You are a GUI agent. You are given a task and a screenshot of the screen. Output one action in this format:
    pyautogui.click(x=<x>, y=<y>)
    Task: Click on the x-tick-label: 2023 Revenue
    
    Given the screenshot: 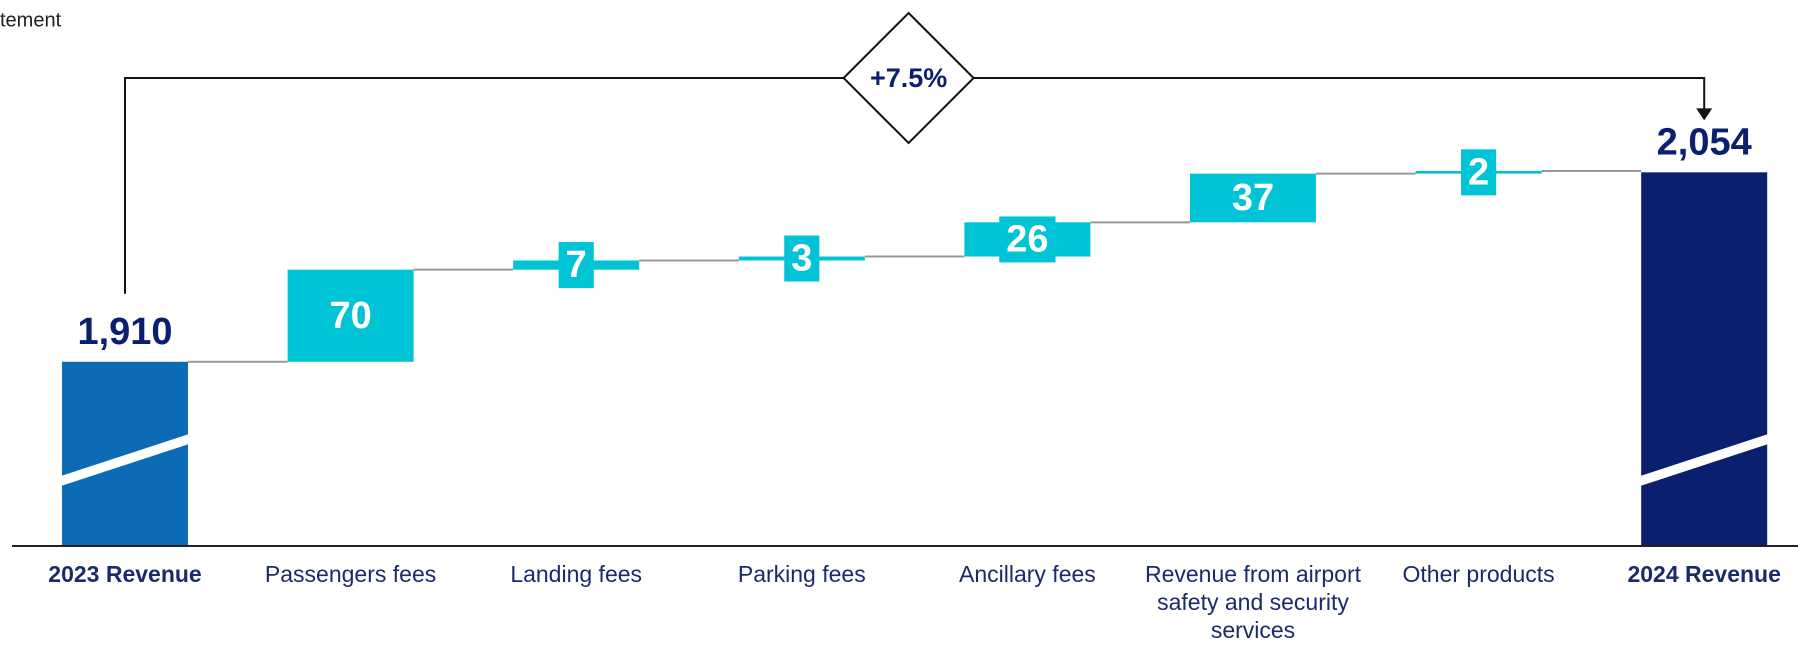 What is the action you would take?
    pyautogui.click(x=125, y=574)
    